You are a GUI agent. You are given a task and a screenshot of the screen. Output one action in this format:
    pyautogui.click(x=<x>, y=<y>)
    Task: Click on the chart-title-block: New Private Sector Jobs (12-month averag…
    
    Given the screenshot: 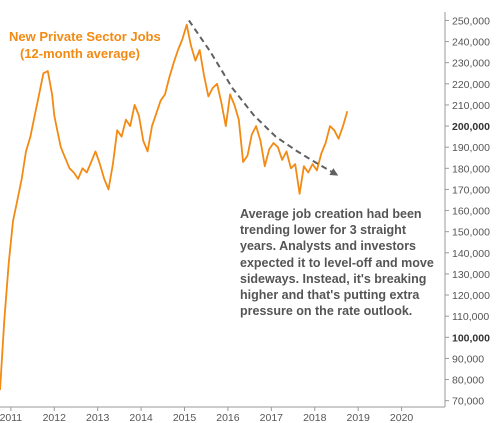 What is the action you would take?
    pyautogui.click(x=85, y=45)
    